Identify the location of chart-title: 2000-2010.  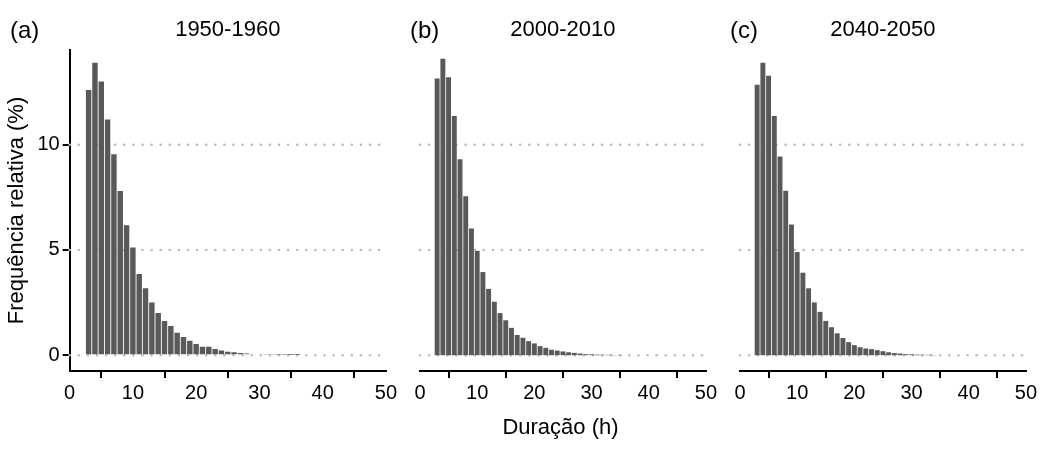
(563, 28).